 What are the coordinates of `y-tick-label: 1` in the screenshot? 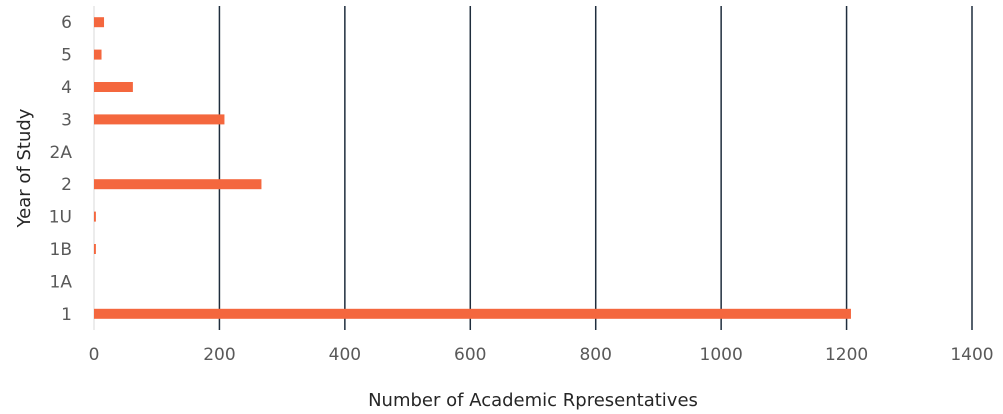 It's located at (66, 315).